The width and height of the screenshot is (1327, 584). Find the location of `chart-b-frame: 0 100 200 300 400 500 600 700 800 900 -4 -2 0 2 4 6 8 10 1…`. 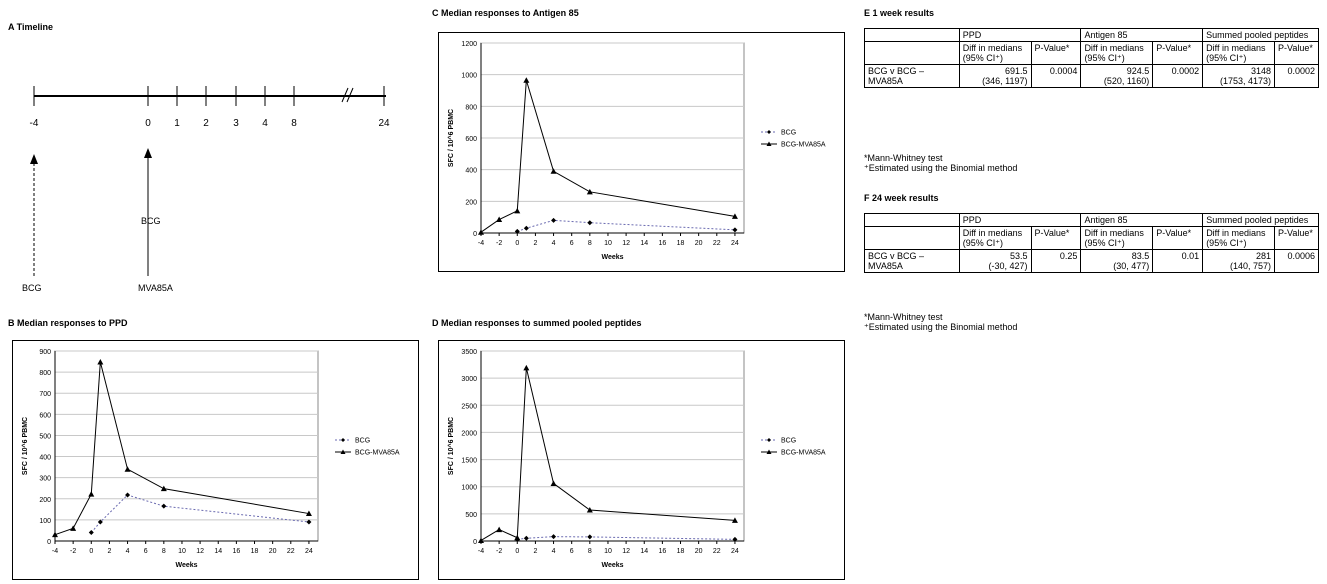

chart-b-frame: 0 100 200 300 400 500 600 700 800 900 -4 -2 0 2 4 6 8 10 1… is located at coordinates (215, 460).